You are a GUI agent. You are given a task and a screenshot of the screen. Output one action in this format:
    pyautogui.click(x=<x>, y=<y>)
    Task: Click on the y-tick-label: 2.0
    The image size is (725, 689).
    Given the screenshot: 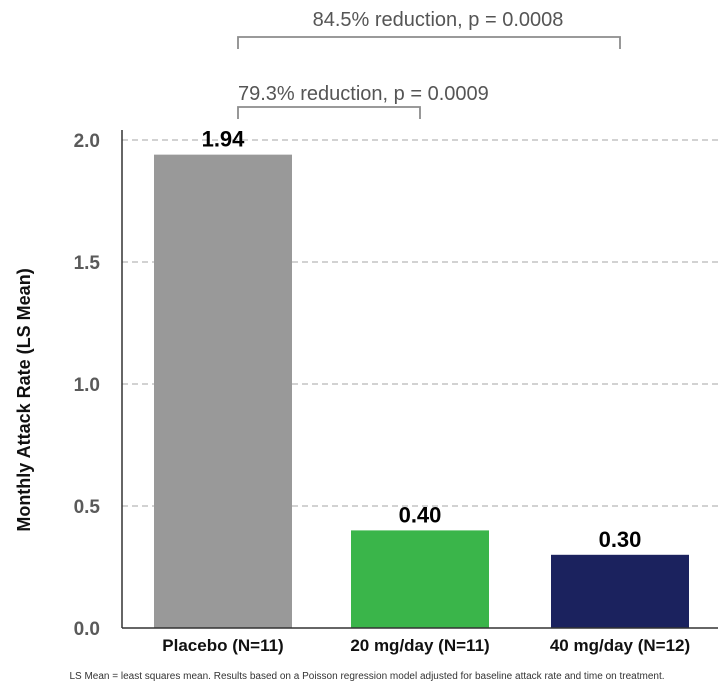 What is the action you would take?
    pyautogui.click(x=87, y=141)
    